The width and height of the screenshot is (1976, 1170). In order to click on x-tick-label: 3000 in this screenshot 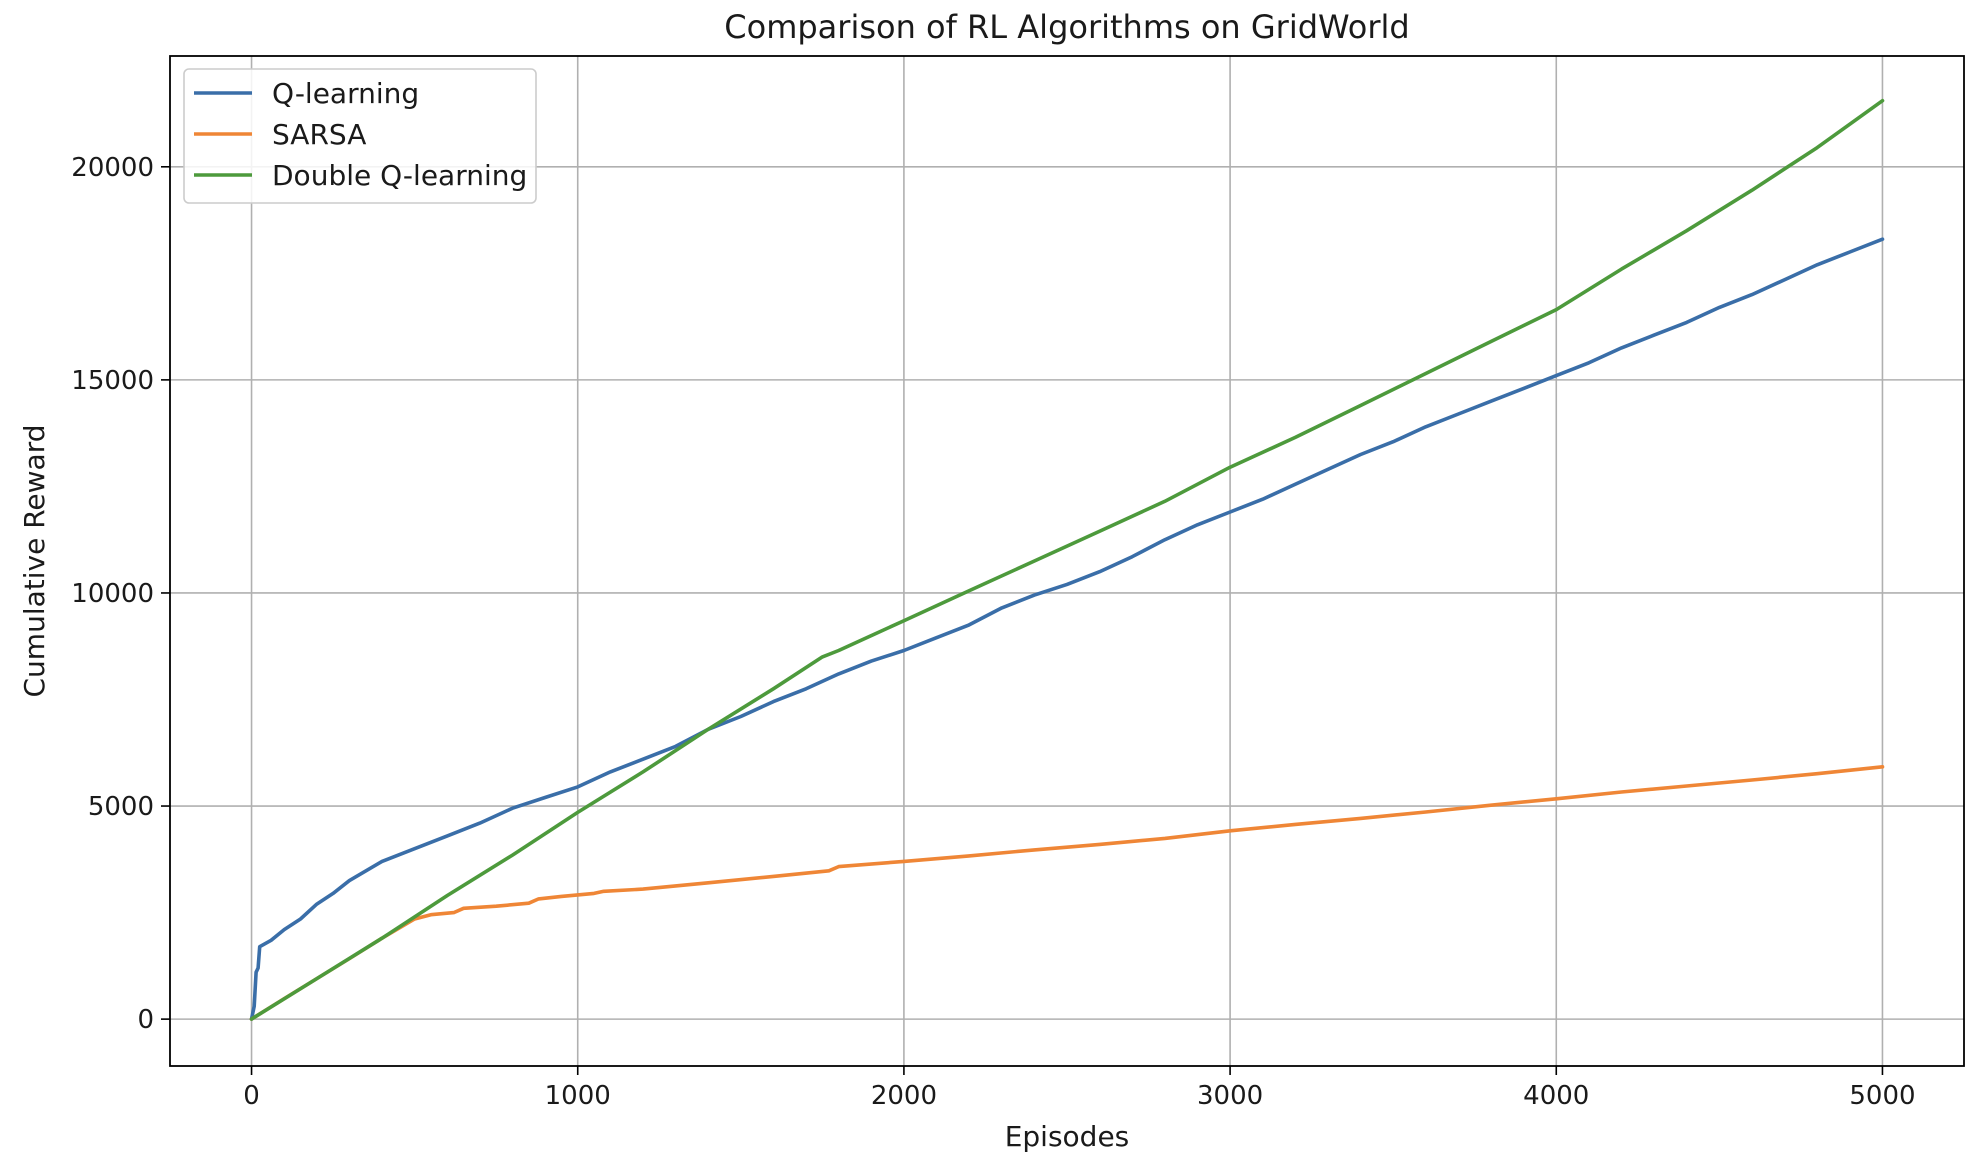, I will do `click(1230, 1096)`.